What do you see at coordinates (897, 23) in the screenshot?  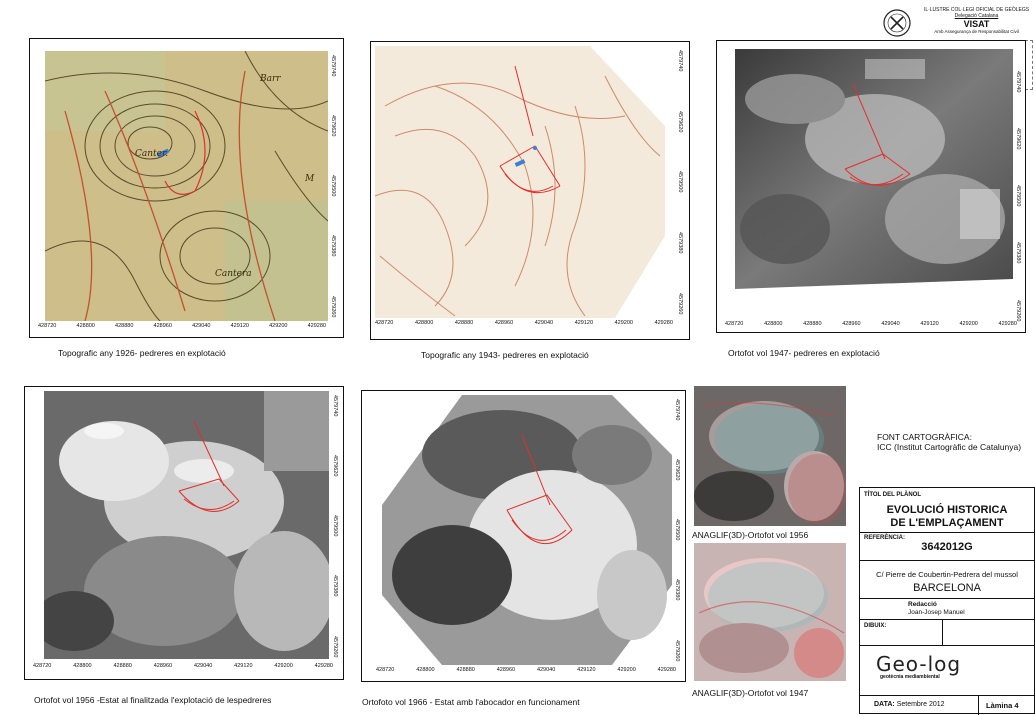 I see `stamp-seal-icon` at bounding box center [897, 23].